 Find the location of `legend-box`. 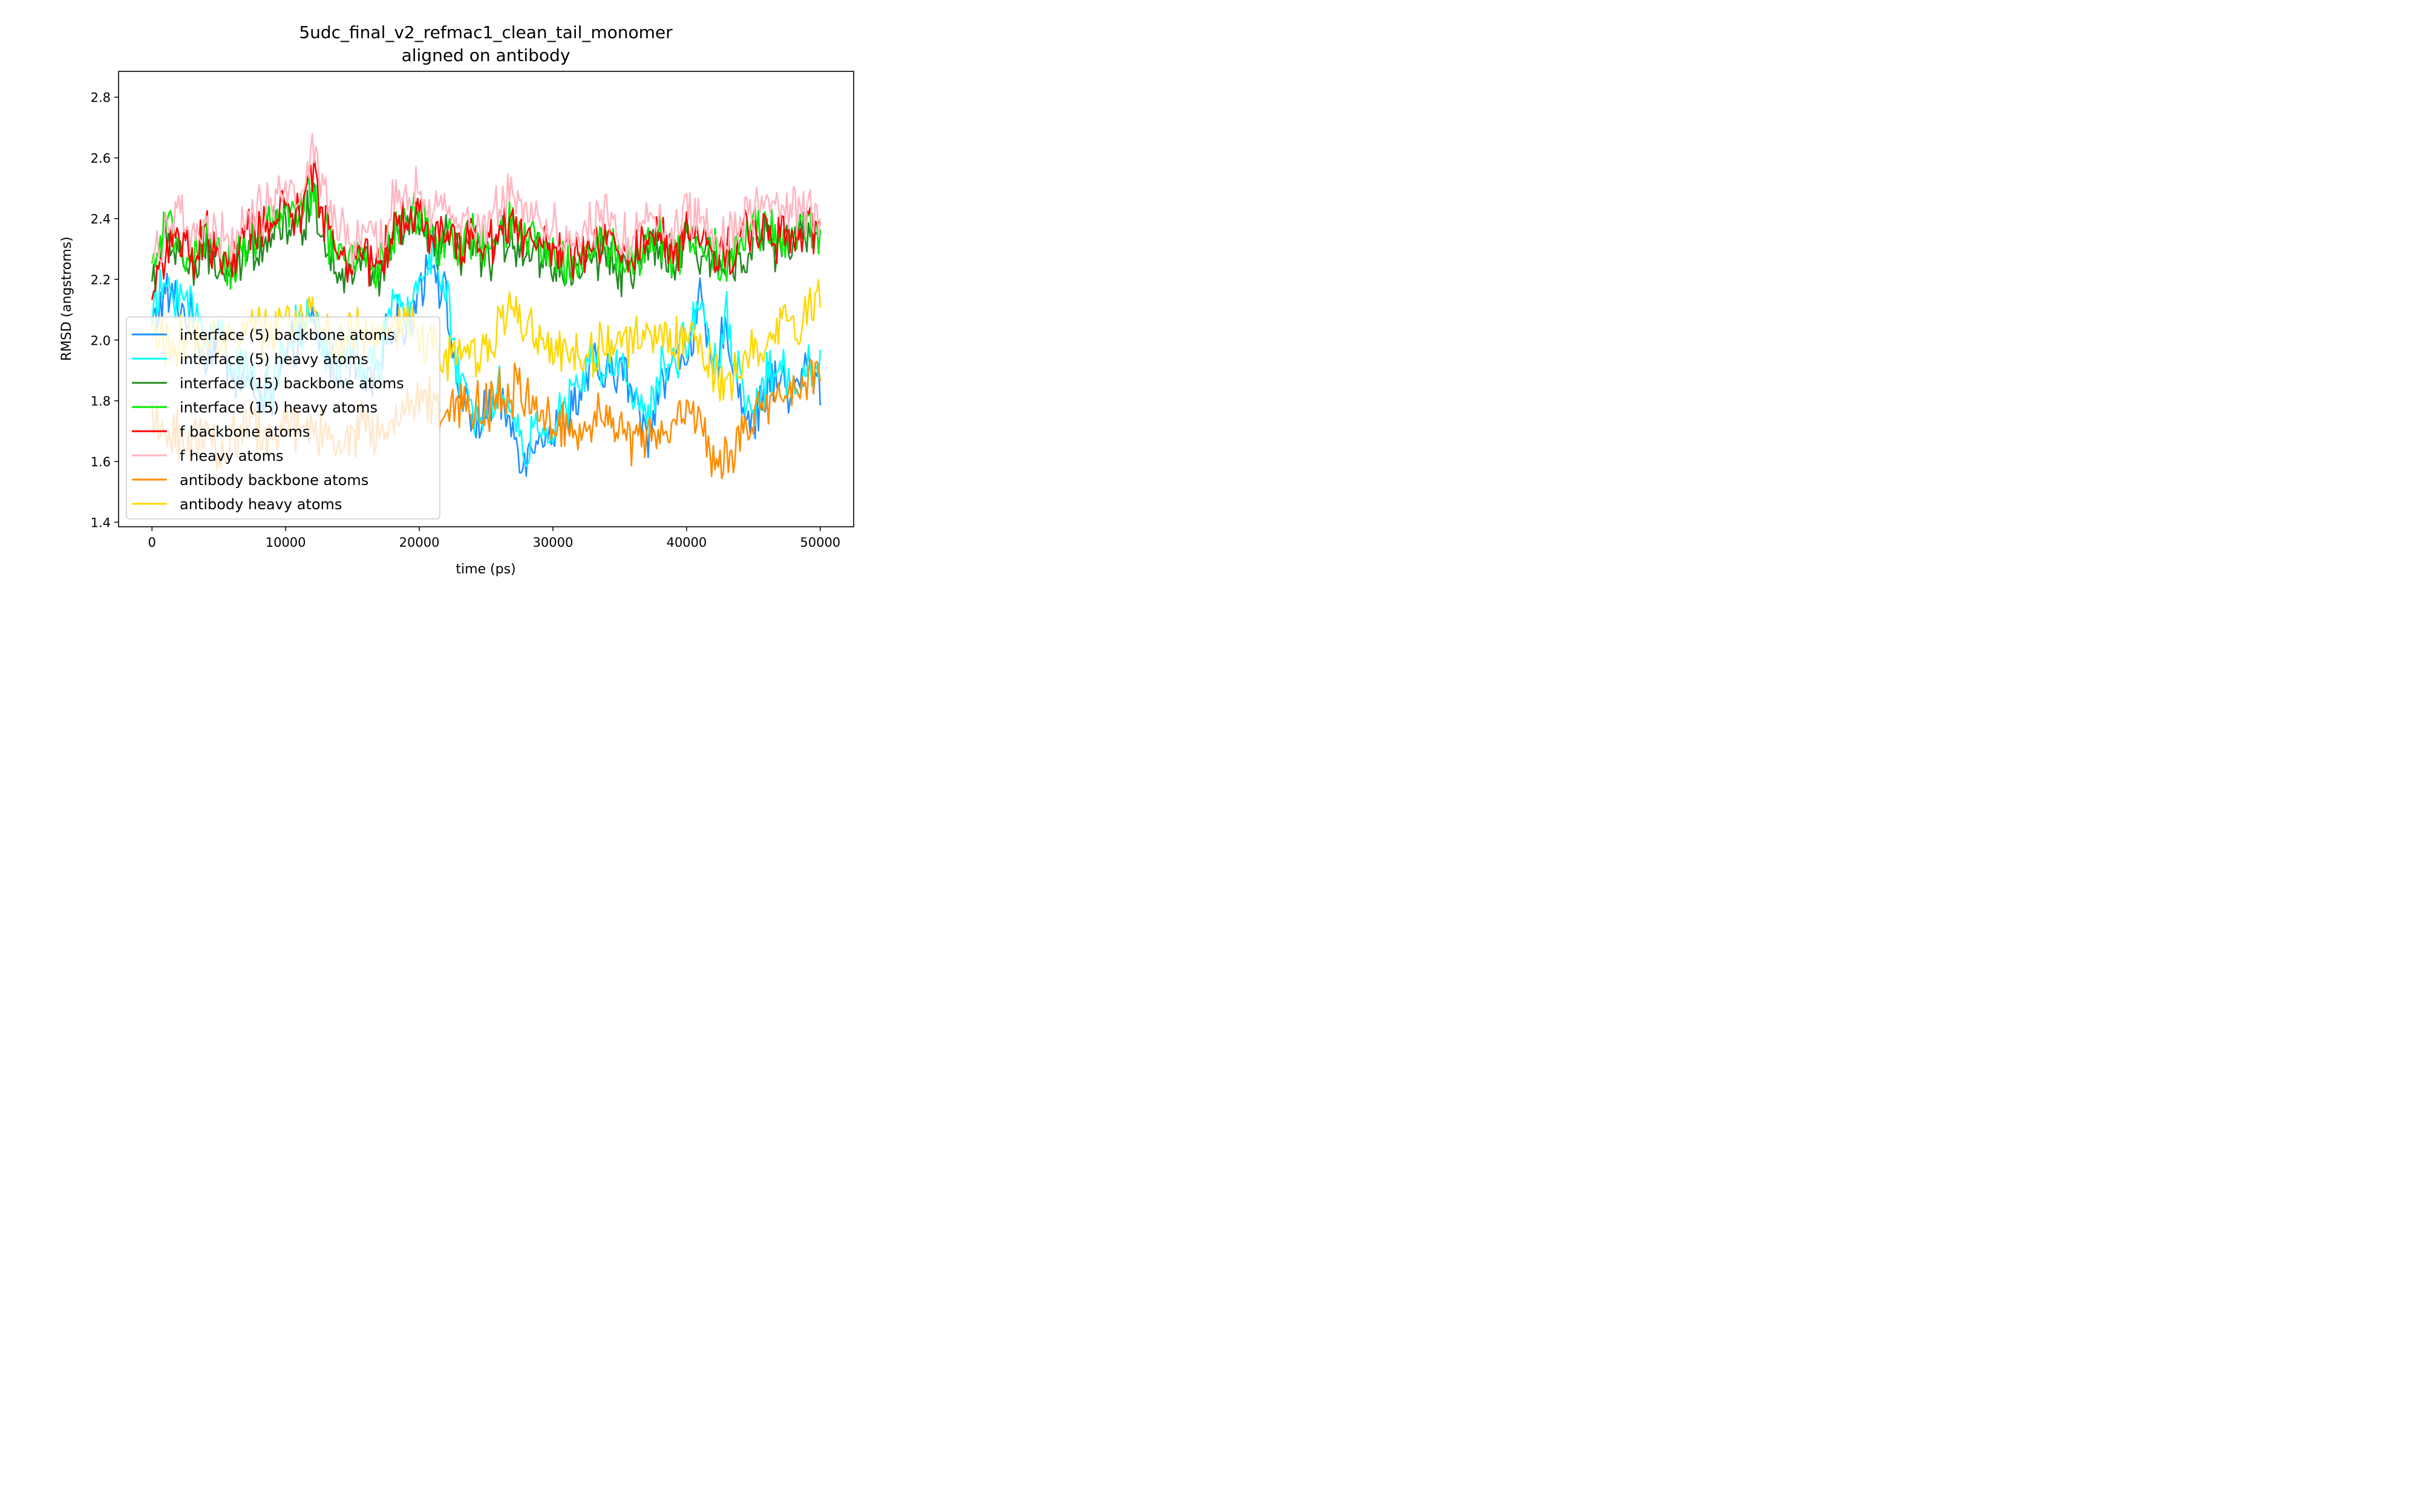

legend-box is located at coordinates (283, 418).